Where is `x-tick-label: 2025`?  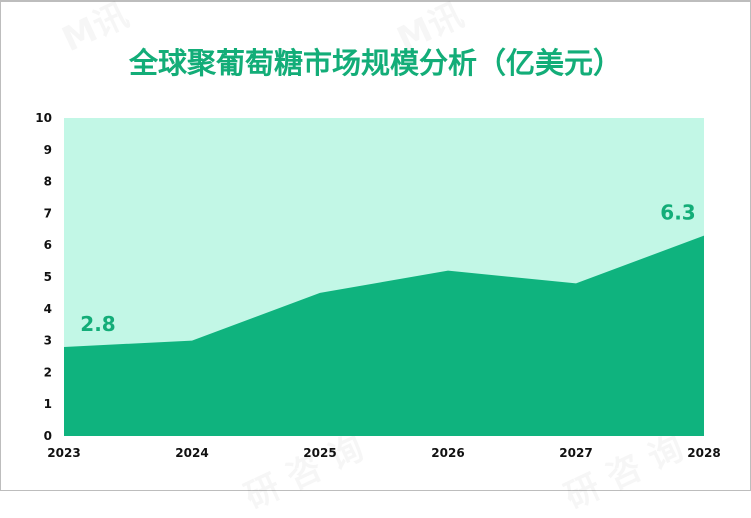
x-tick-label: 2025 is located at coordinates (319, 453).